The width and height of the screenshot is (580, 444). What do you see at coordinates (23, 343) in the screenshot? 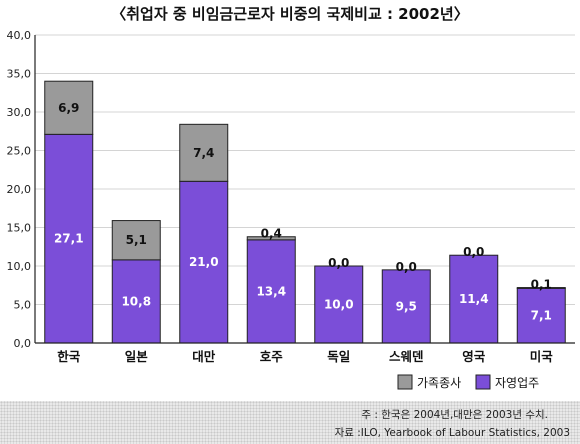
I see `y-tick-label: 0,0` at bounding box center [23, 343].